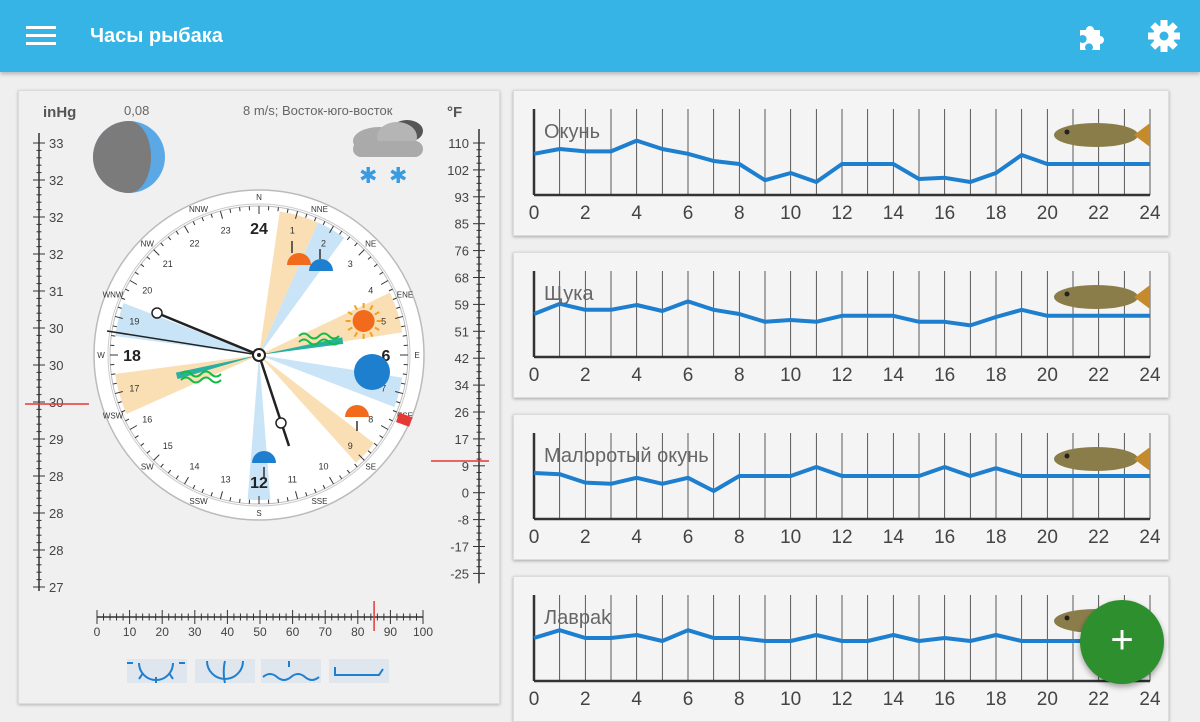 This screenshot has height=722, width=1200. I want to click on smallmouth-bass-icon, so click(1102, 459).